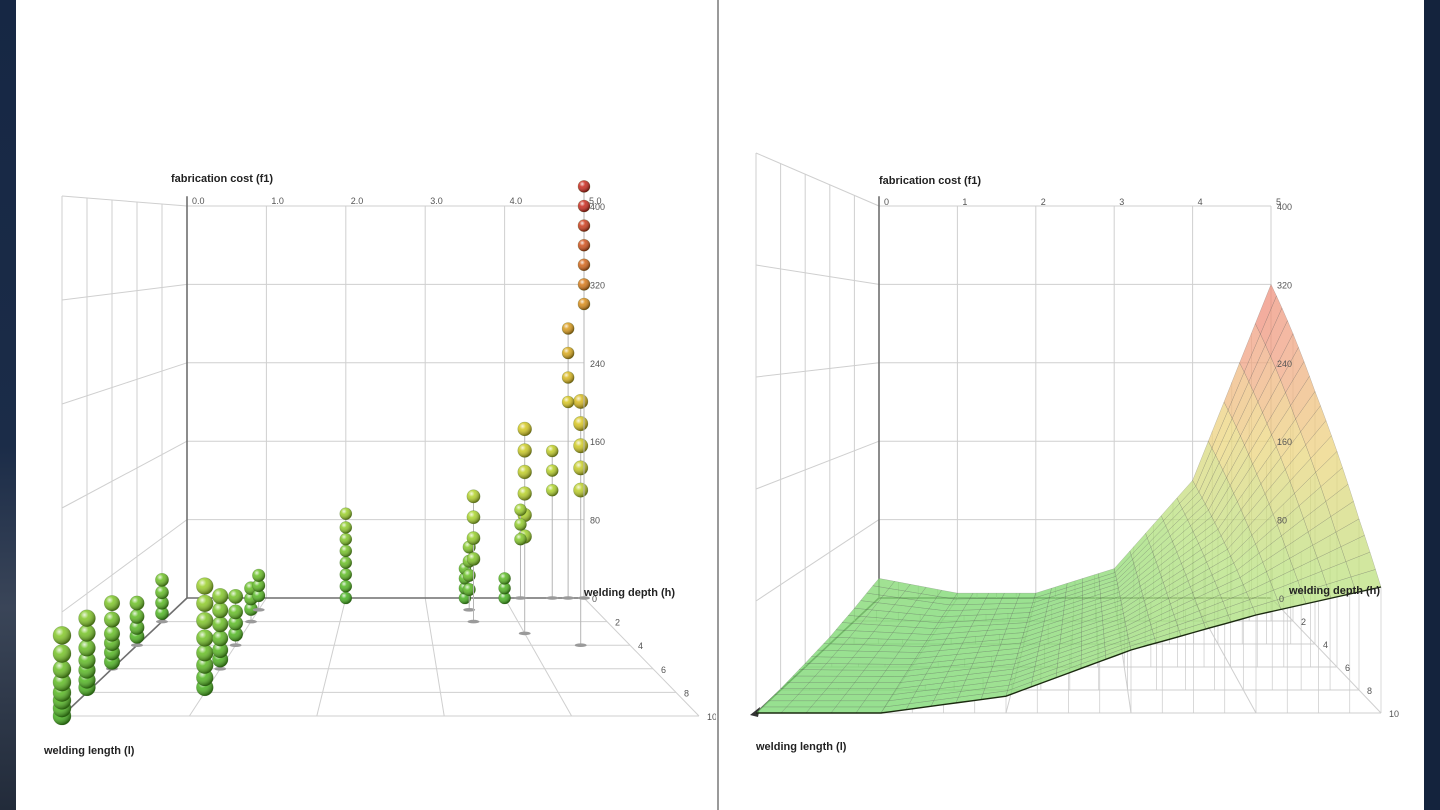 The height and width of the screenshot is (810, 1440). Describe the element at coordinates (595, 521) in the screenshot. I see `scatter-z-tick-label: 80` at that location.